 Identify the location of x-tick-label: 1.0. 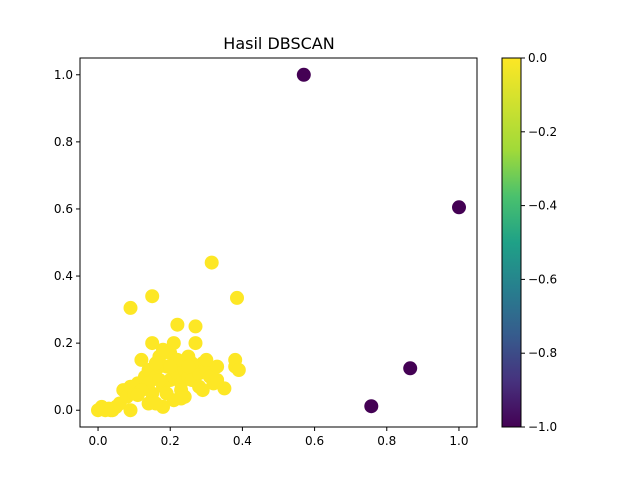
(458, 441).